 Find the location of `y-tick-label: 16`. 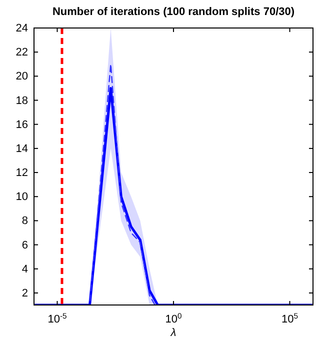

y-tick-label: 16 is located at coordinates (22, 124).